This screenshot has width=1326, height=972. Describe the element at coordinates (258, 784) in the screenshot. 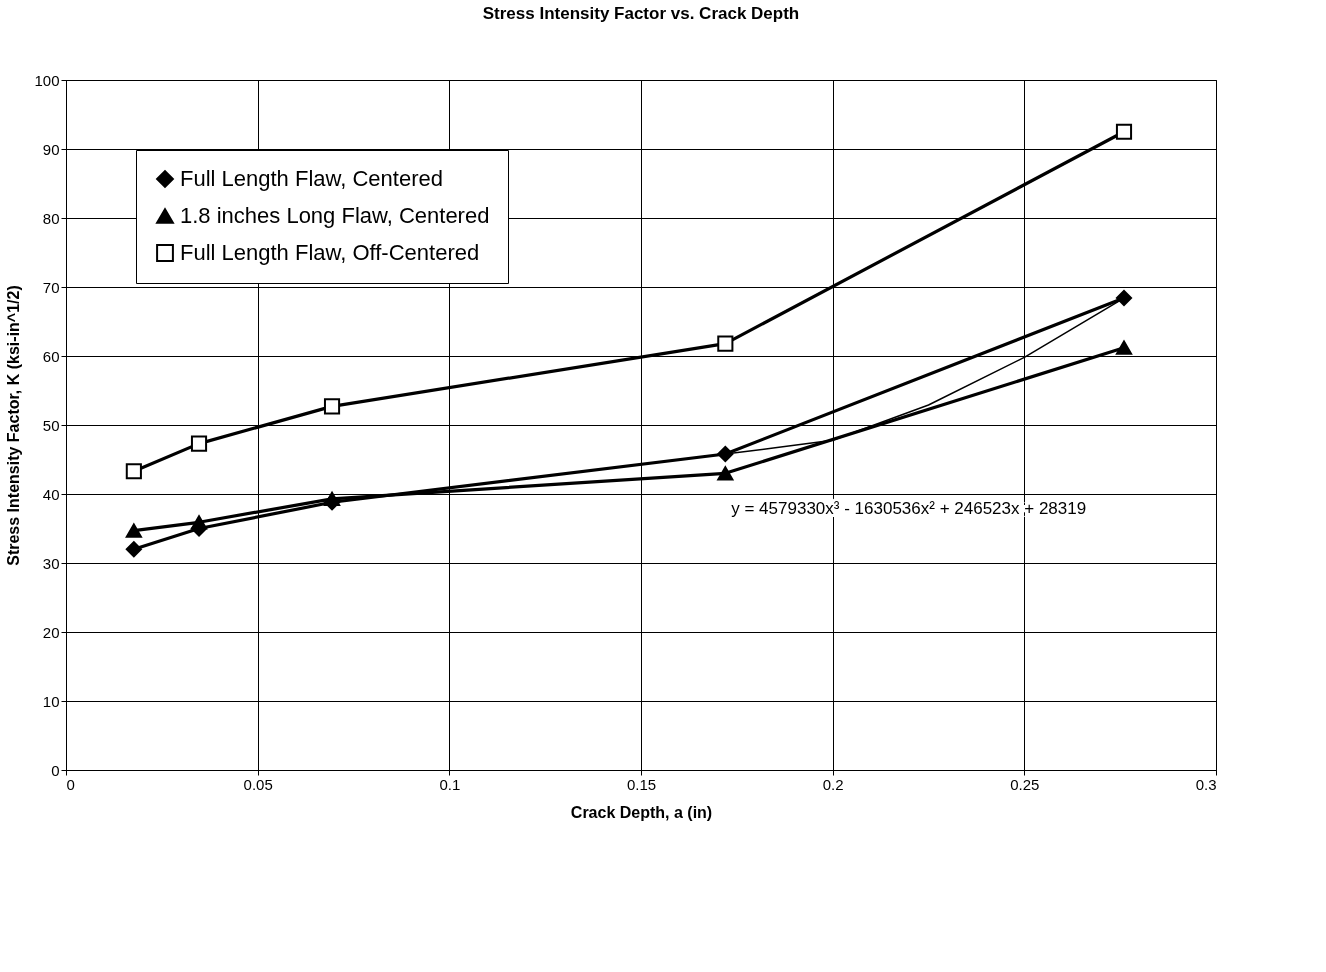

I see `x-tick-label: 0.05` at that location.